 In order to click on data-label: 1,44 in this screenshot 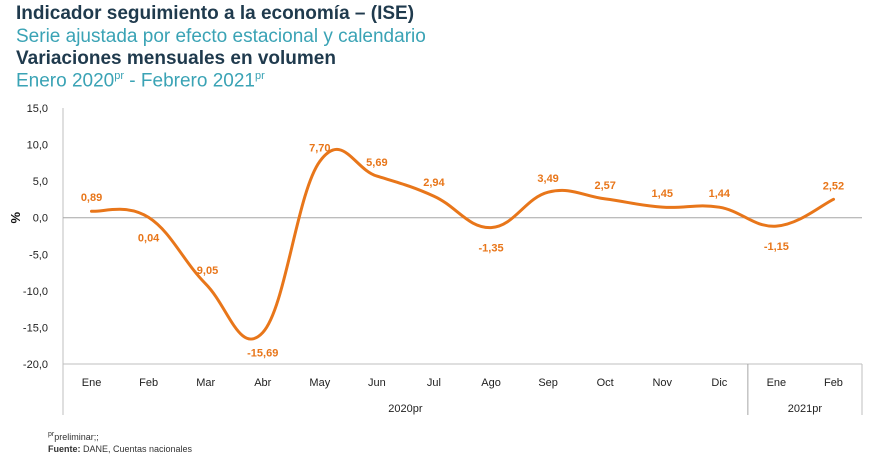, I will do `click(720, 194)`.